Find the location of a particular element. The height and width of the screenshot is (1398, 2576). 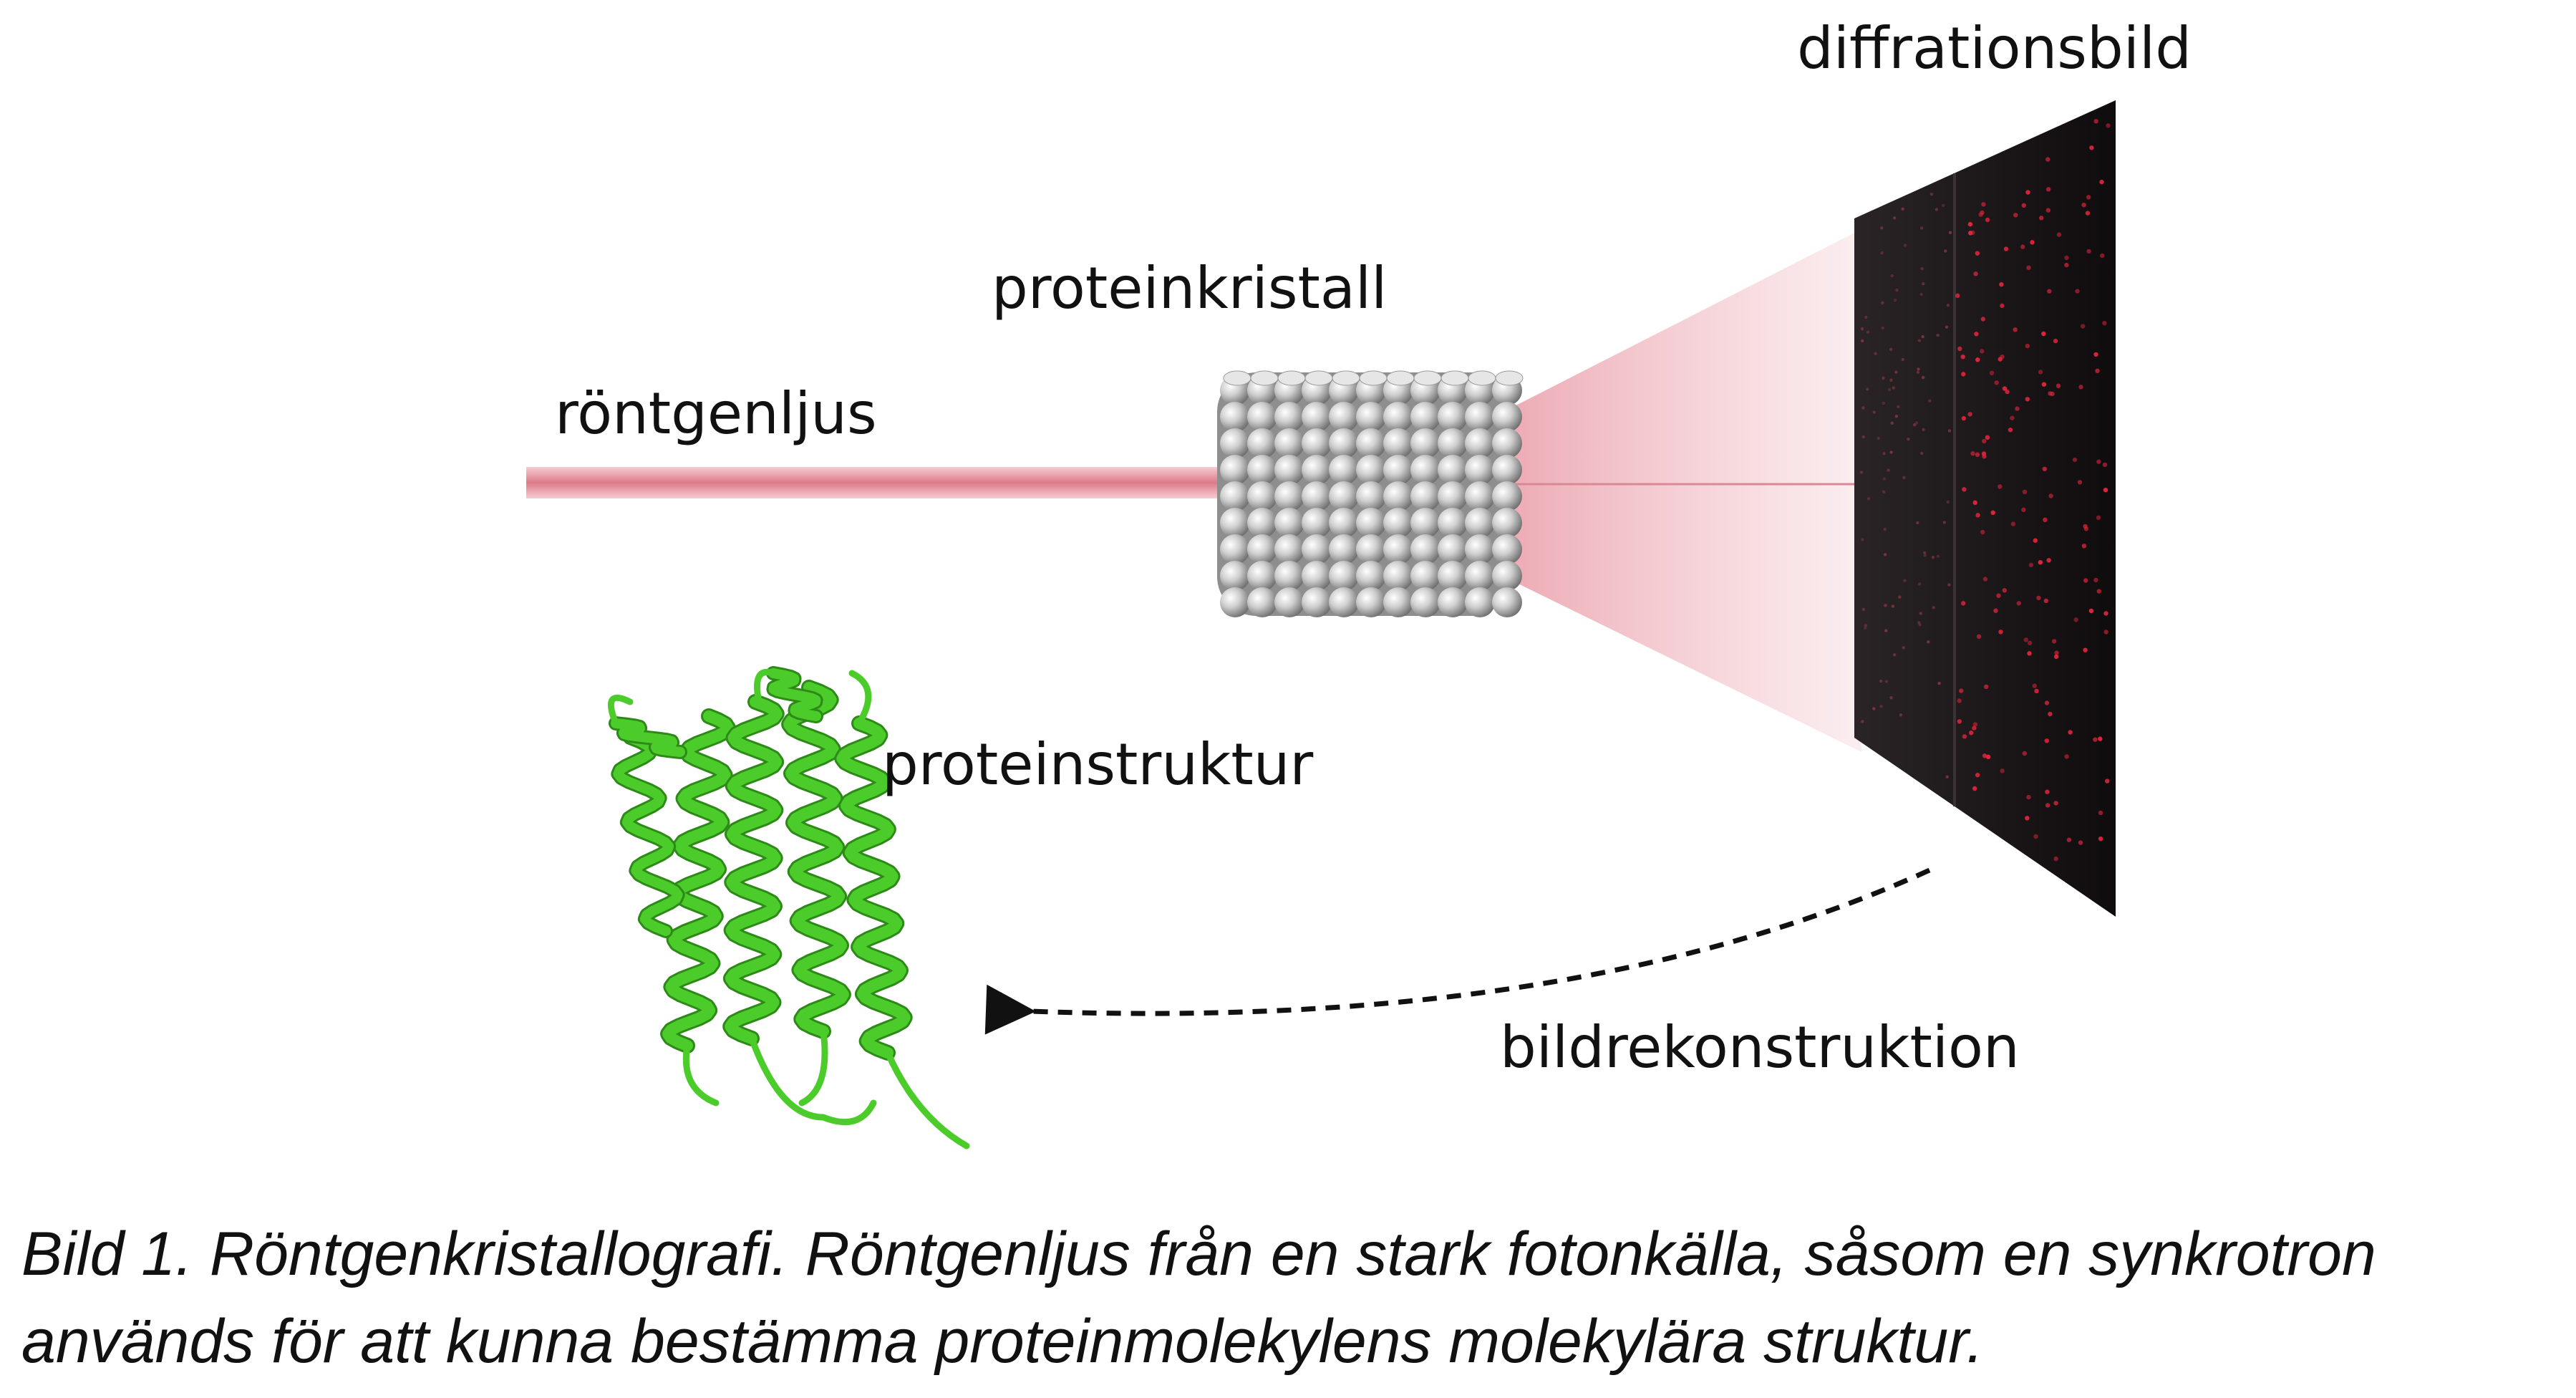

diffraction-detector is located at coordinates (1985, 508).